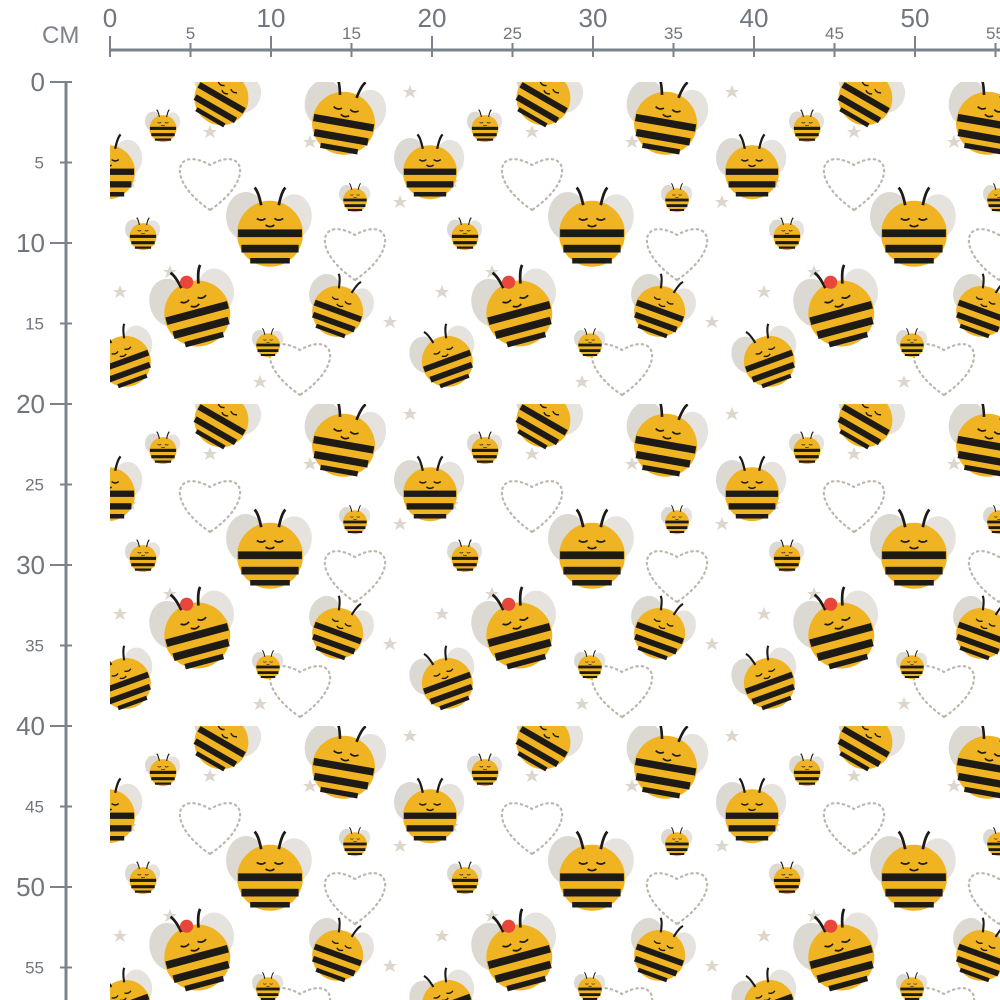  Describe the element at coordinates (44, 533) in the screenshot. I see `vertical-ruler: 0 5 10 15 20 25 30 35 40 45 50 55` at that location.